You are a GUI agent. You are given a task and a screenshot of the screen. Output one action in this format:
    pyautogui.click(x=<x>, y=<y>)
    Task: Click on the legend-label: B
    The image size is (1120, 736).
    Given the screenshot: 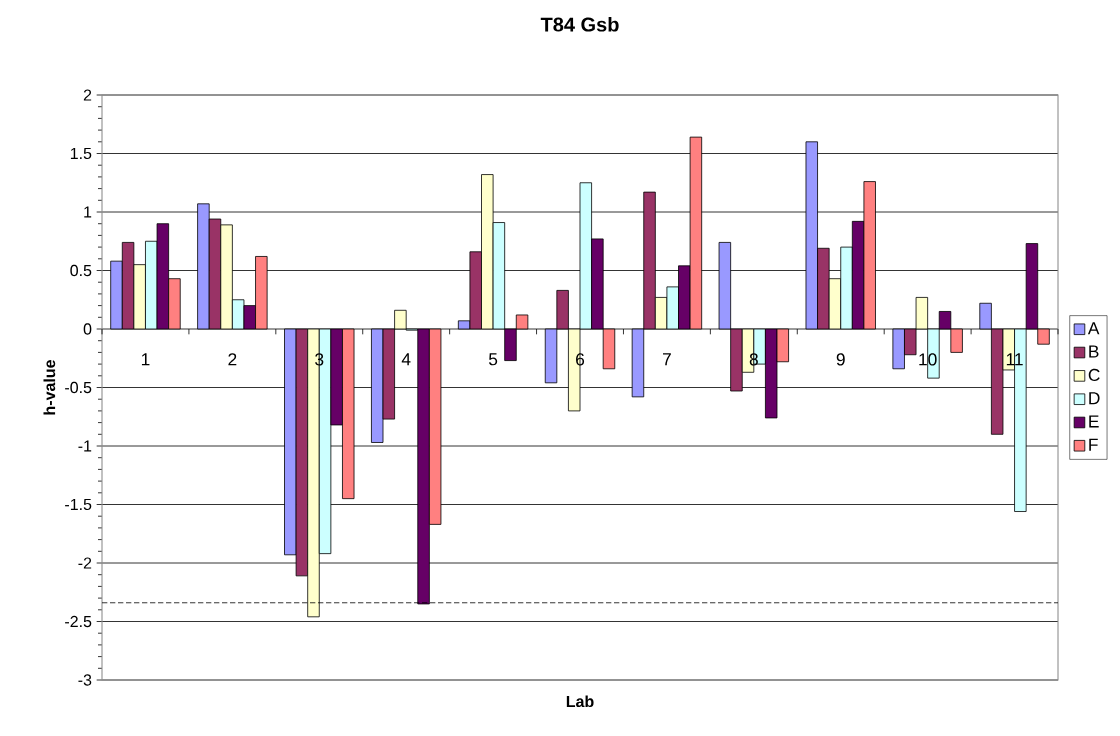 What is the action you would take?
    pyautogui.click(x=1094, y=351)
    